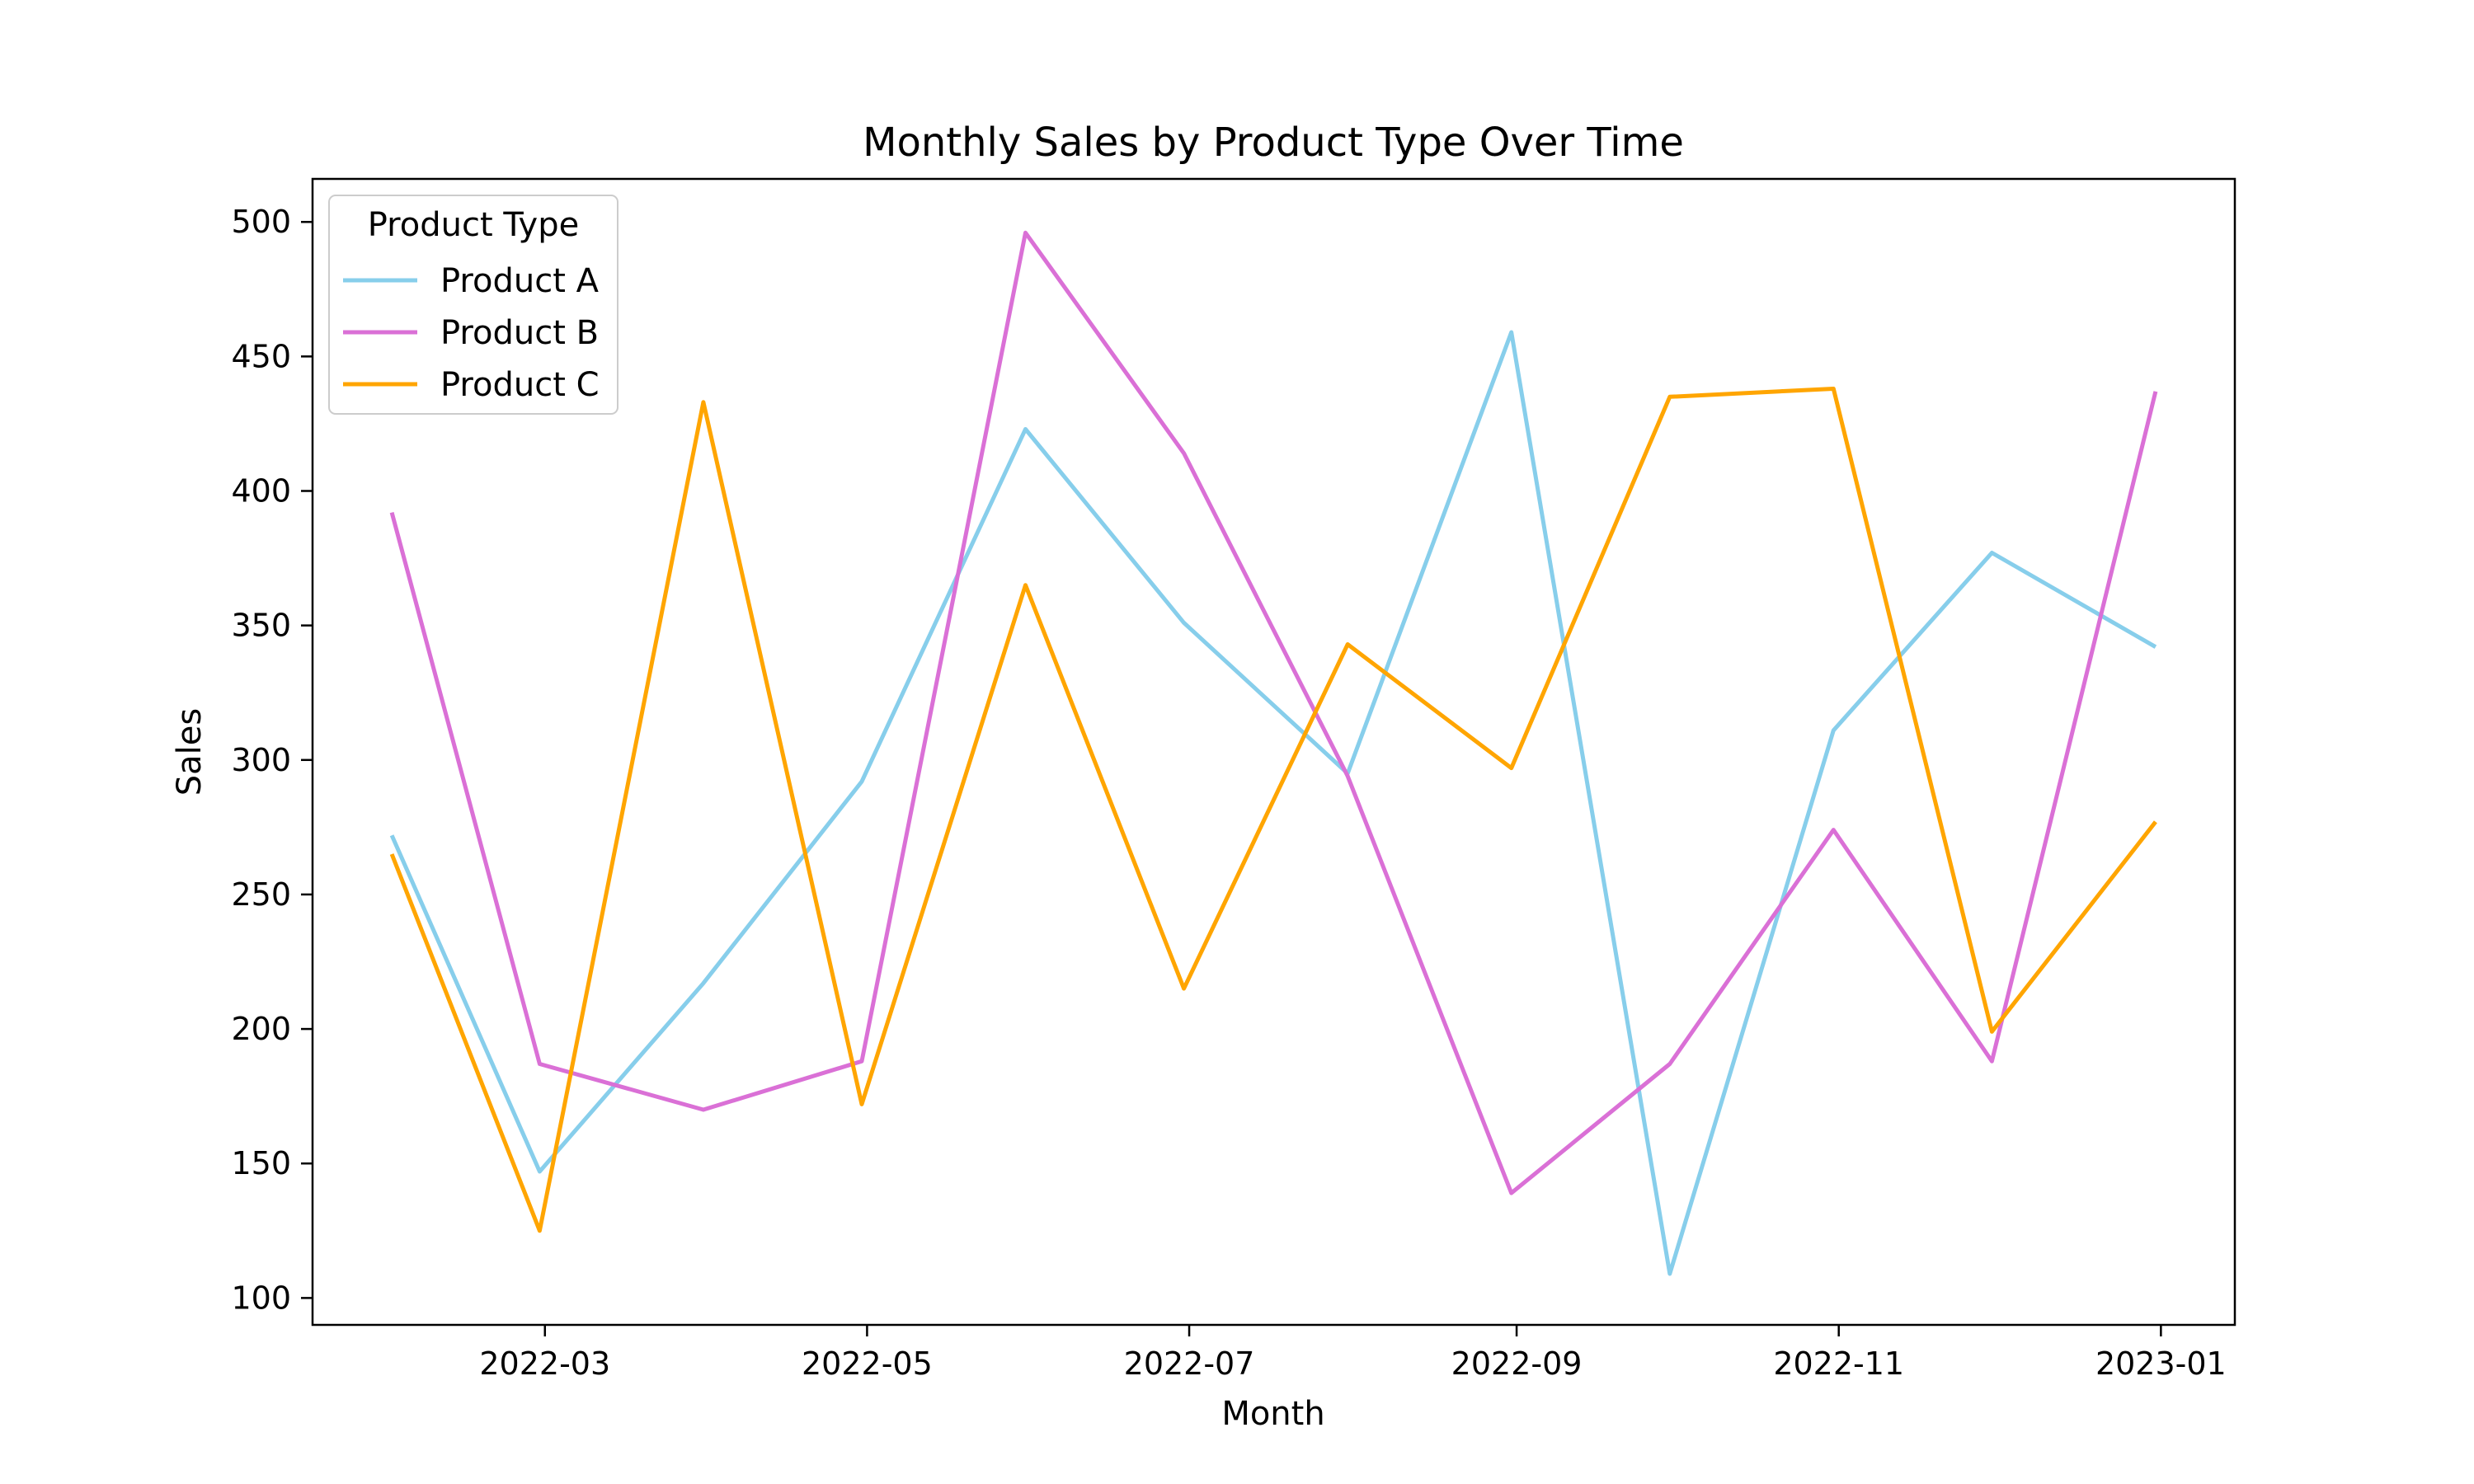  I want to click on y-tick-label: 100, so click(261, 1298).